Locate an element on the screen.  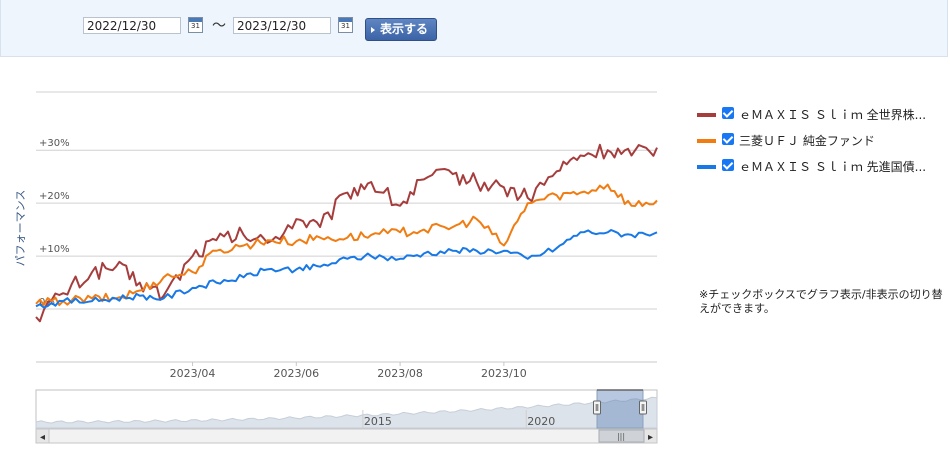
date-range-bar: 2022/12/30 31 ～ 2023/12/30 31 表示する is located at coordinates (474, 28).